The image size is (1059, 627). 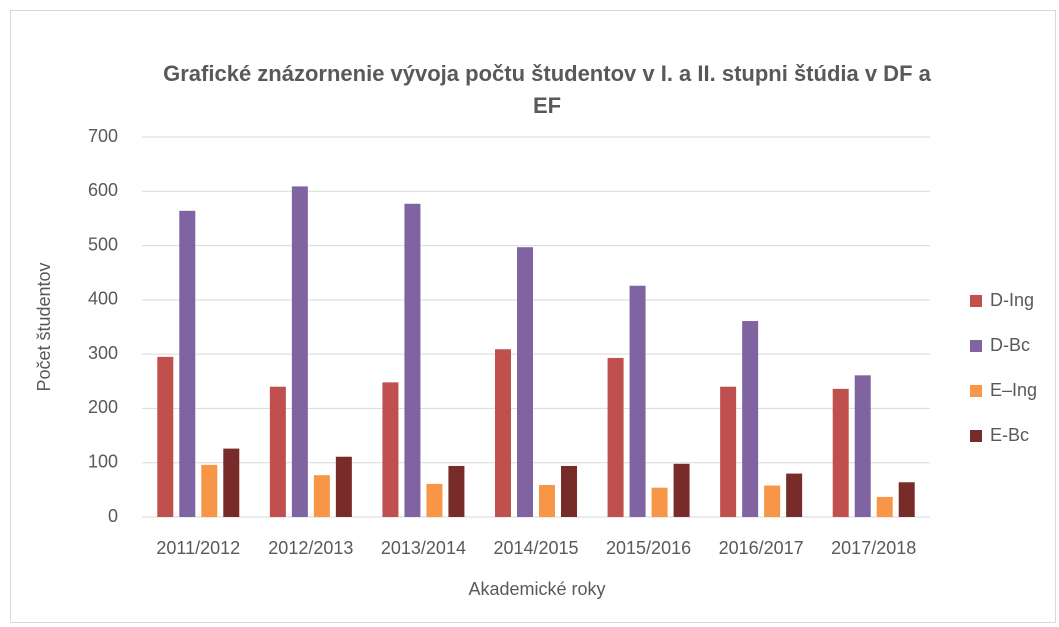 I want to click on y-tick-label: 600, so click(x=103, y=190).